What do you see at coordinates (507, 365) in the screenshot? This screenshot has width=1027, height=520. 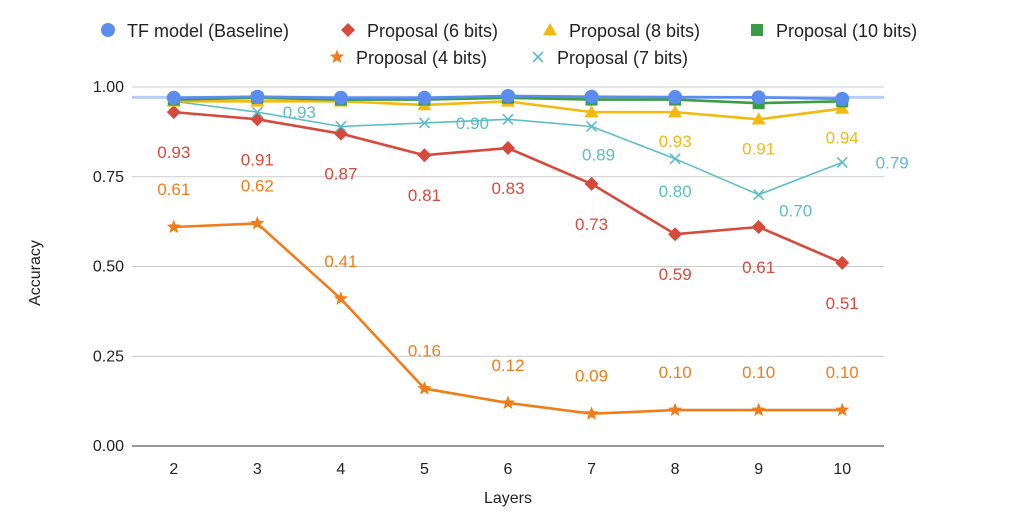 I see `data-label: 0.12` at bounding box center [507, 365].